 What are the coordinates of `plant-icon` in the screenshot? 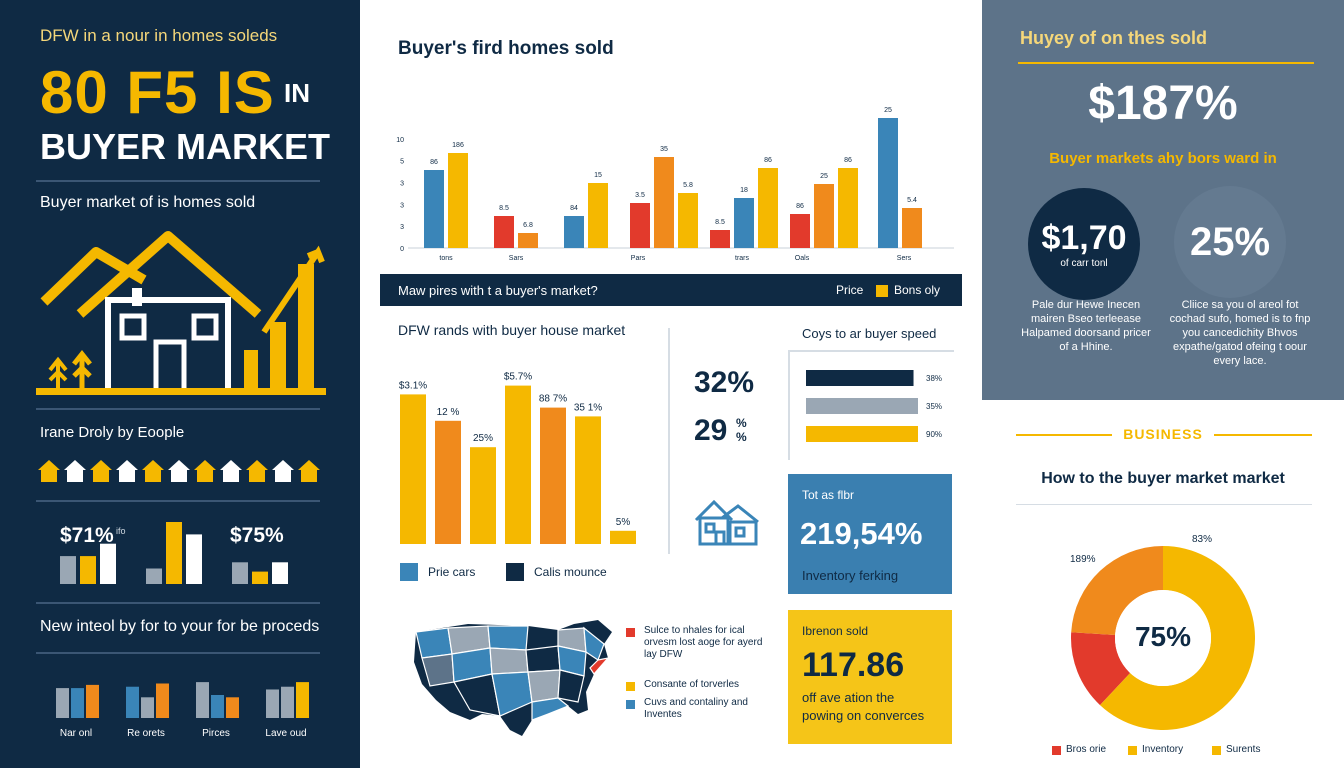 It's located at (82, 368).